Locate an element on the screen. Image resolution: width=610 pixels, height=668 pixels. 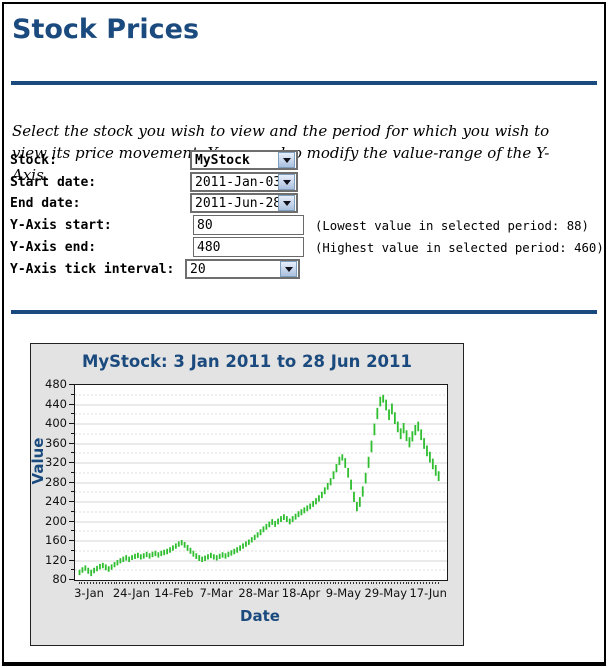
x-tick-label: 29-May is located at coordinates (386, 593).